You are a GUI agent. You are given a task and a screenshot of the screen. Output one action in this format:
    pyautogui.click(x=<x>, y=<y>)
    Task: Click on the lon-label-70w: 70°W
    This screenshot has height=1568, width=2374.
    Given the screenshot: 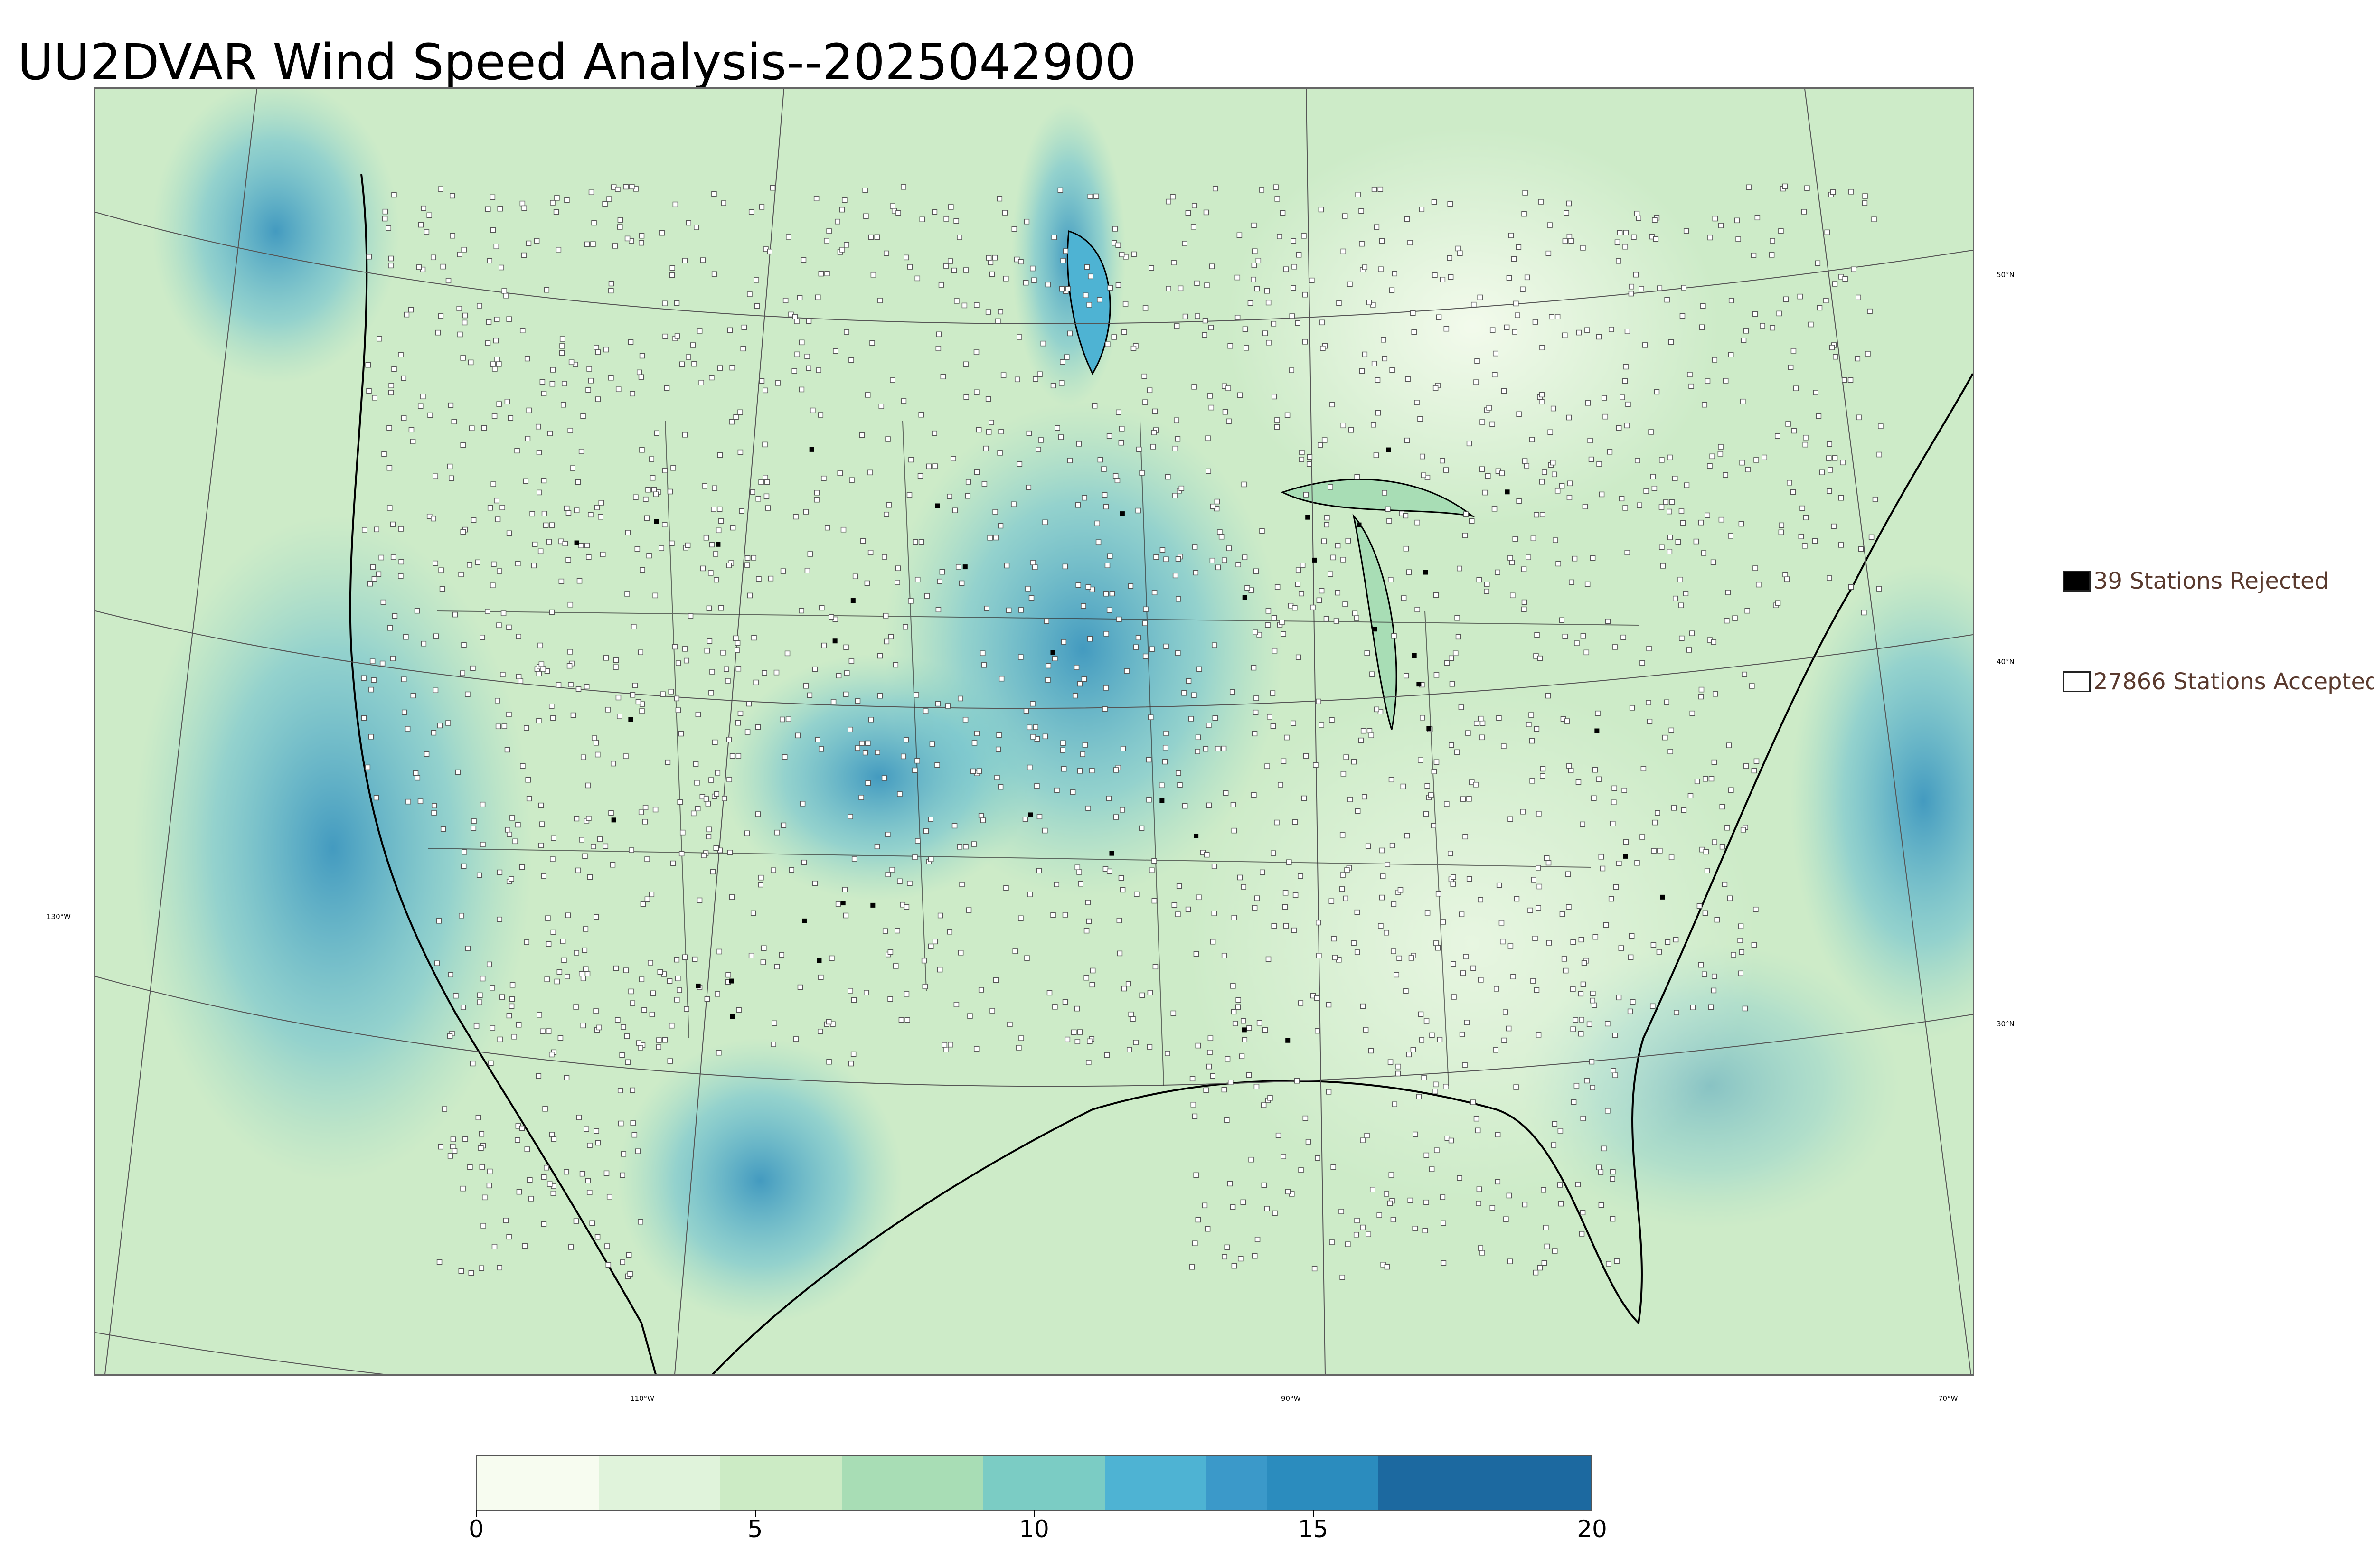 What is the action you would take?
    pyautogui.click(x=1948, y=1399)
    